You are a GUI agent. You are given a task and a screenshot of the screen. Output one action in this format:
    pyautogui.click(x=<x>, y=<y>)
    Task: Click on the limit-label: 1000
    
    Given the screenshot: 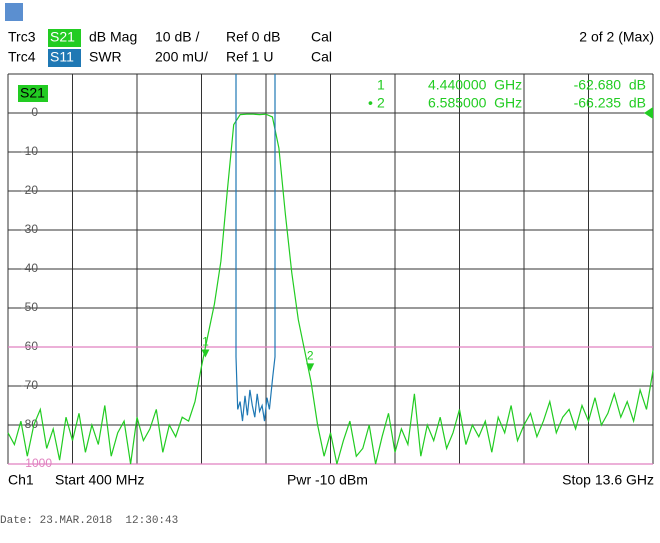 What is the action you would take?
    pyautogui.click(x=38, y=463)
    